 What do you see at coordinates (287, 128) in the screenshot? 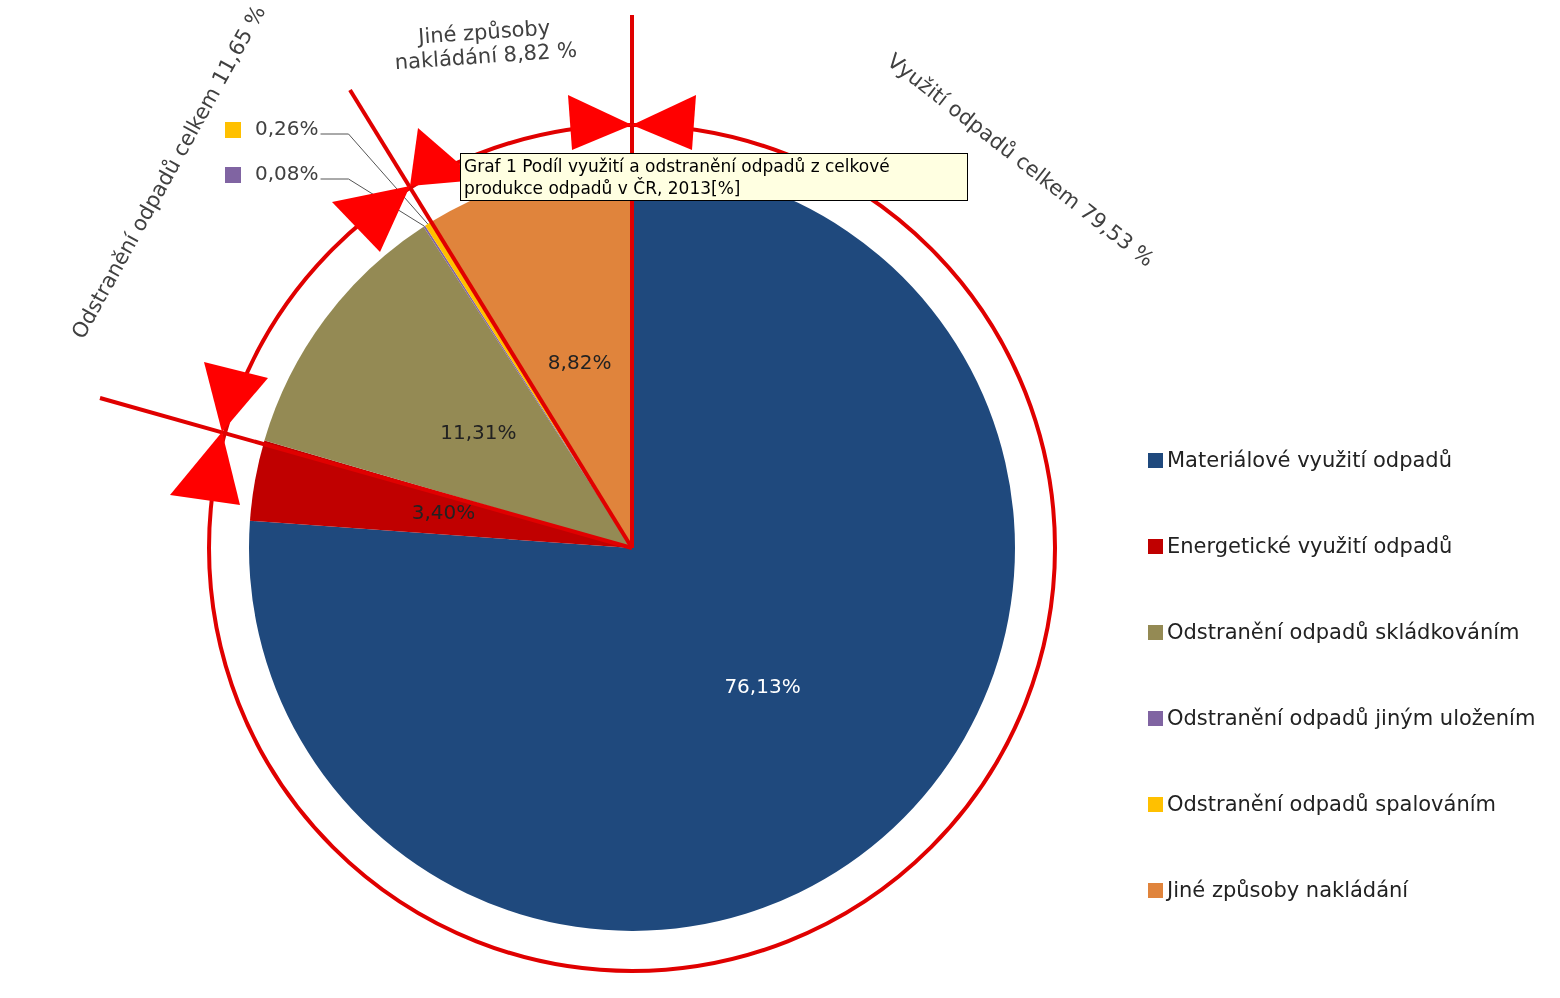
I see `data-label: 0,26%` at bounding box center [287, 128].